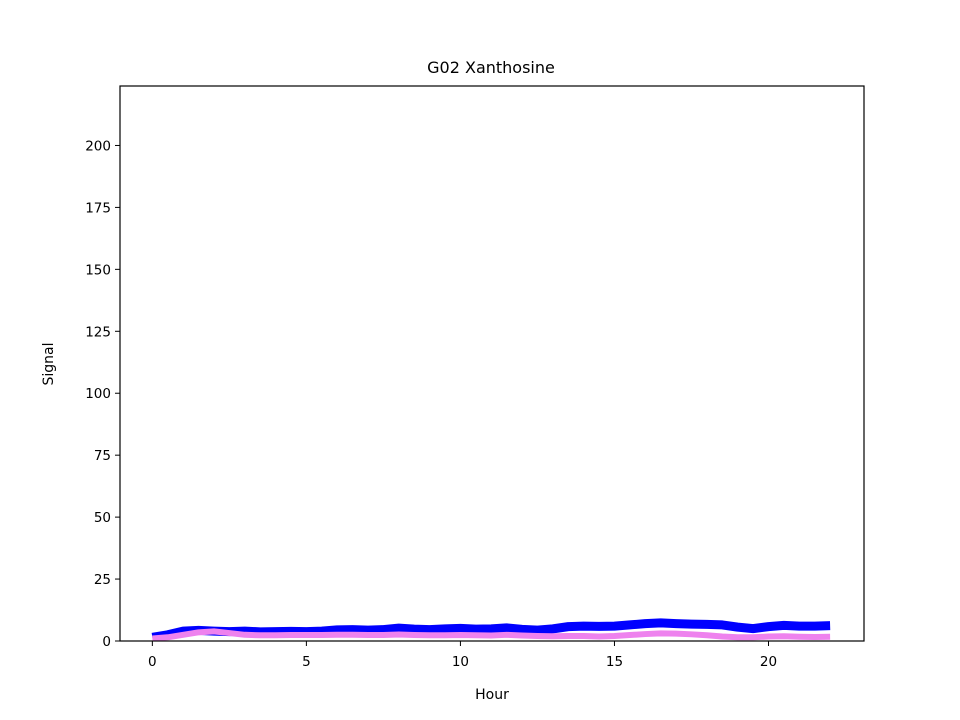 Image resolution: width=960 pixels, height=720 pixels. I want to click on y-axis: 0 25 50 75 100 125 150 175 200, so click(102, 394).